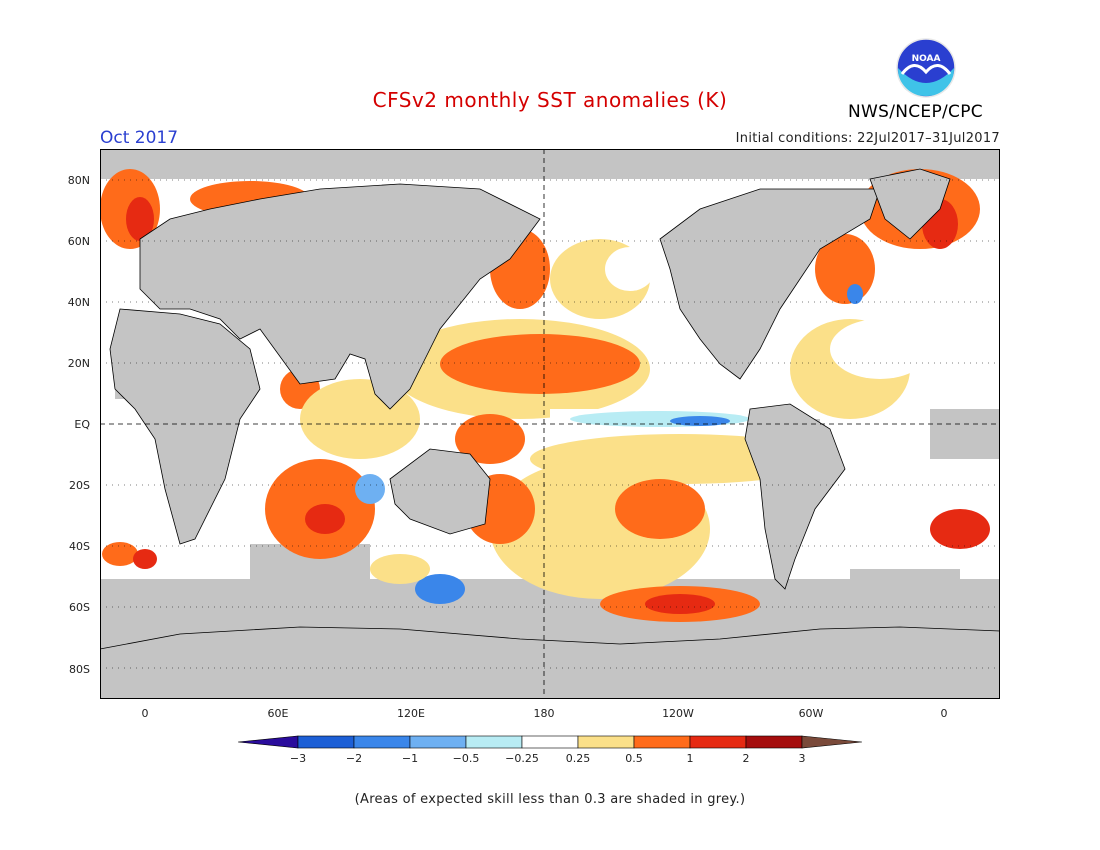 The image size is (1100, 850). I want to click on lat-label-20n: 20N, so click(78, 363).